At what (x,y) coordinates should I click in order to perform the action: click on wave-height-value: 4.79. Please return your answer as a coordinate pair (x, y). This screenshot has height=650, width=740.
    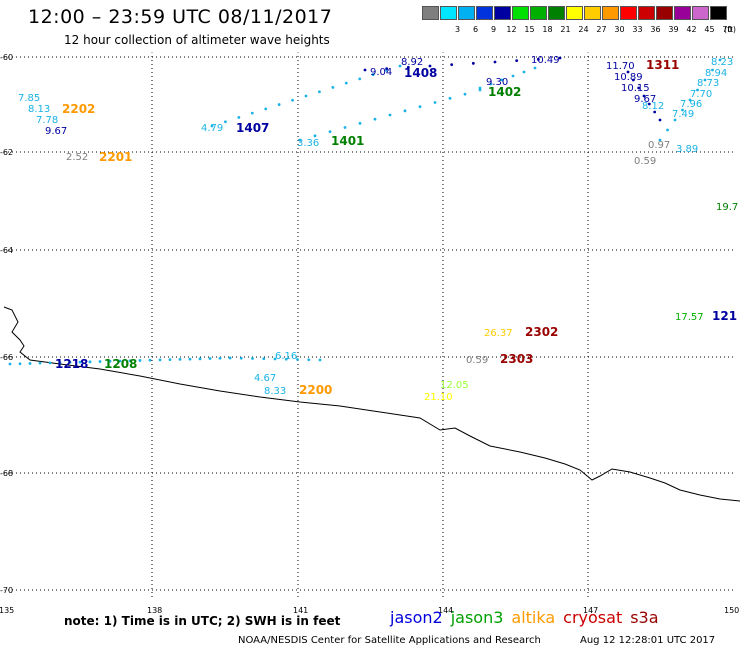
    Looking at the image, I should click on (212, 128).